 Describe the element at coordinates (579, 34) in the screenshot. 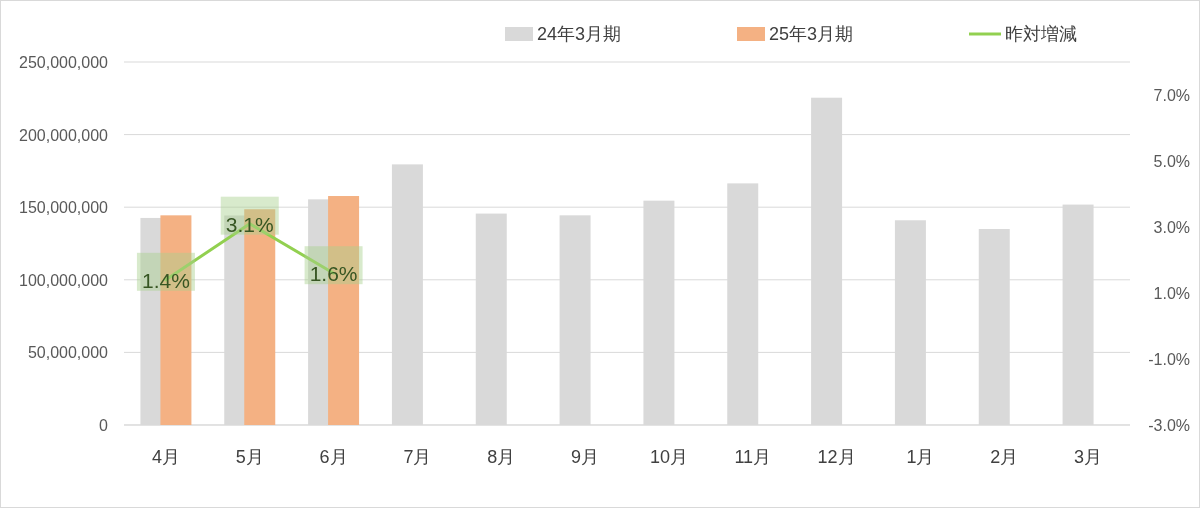

I see `legend-label: 24年3月期` at that location.